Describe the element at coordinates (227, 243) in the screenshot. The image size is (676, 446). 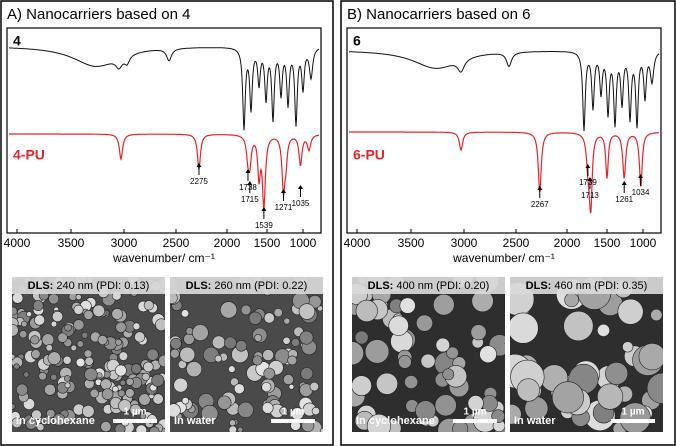
I see `x-tick-label: 2000` at that location.